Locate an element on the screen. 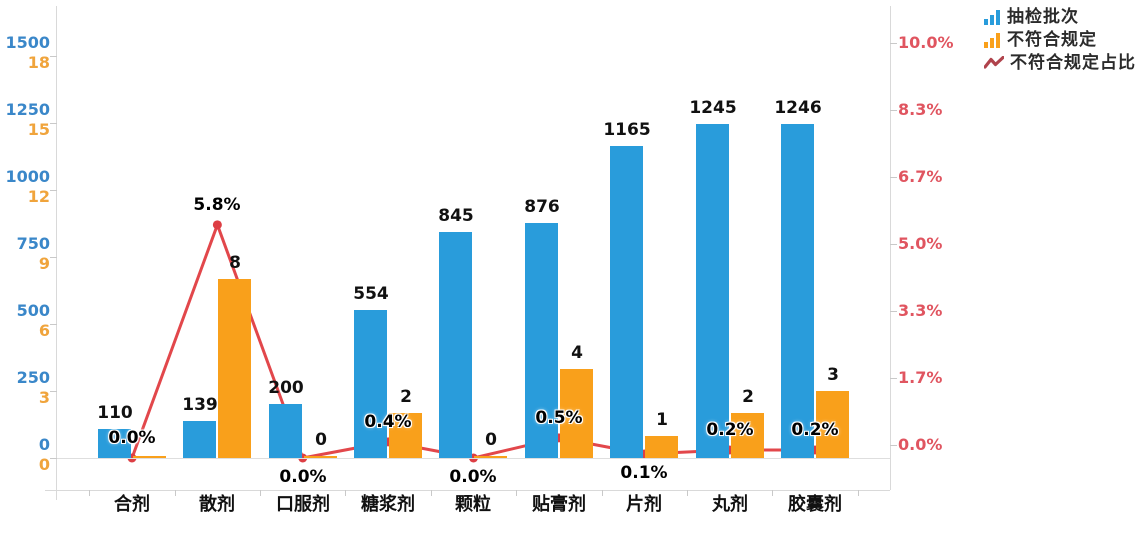 This screenshot has height=540, width=1136. left-axis-blue-tick-label: 500 is located at coordinates (33, 310).